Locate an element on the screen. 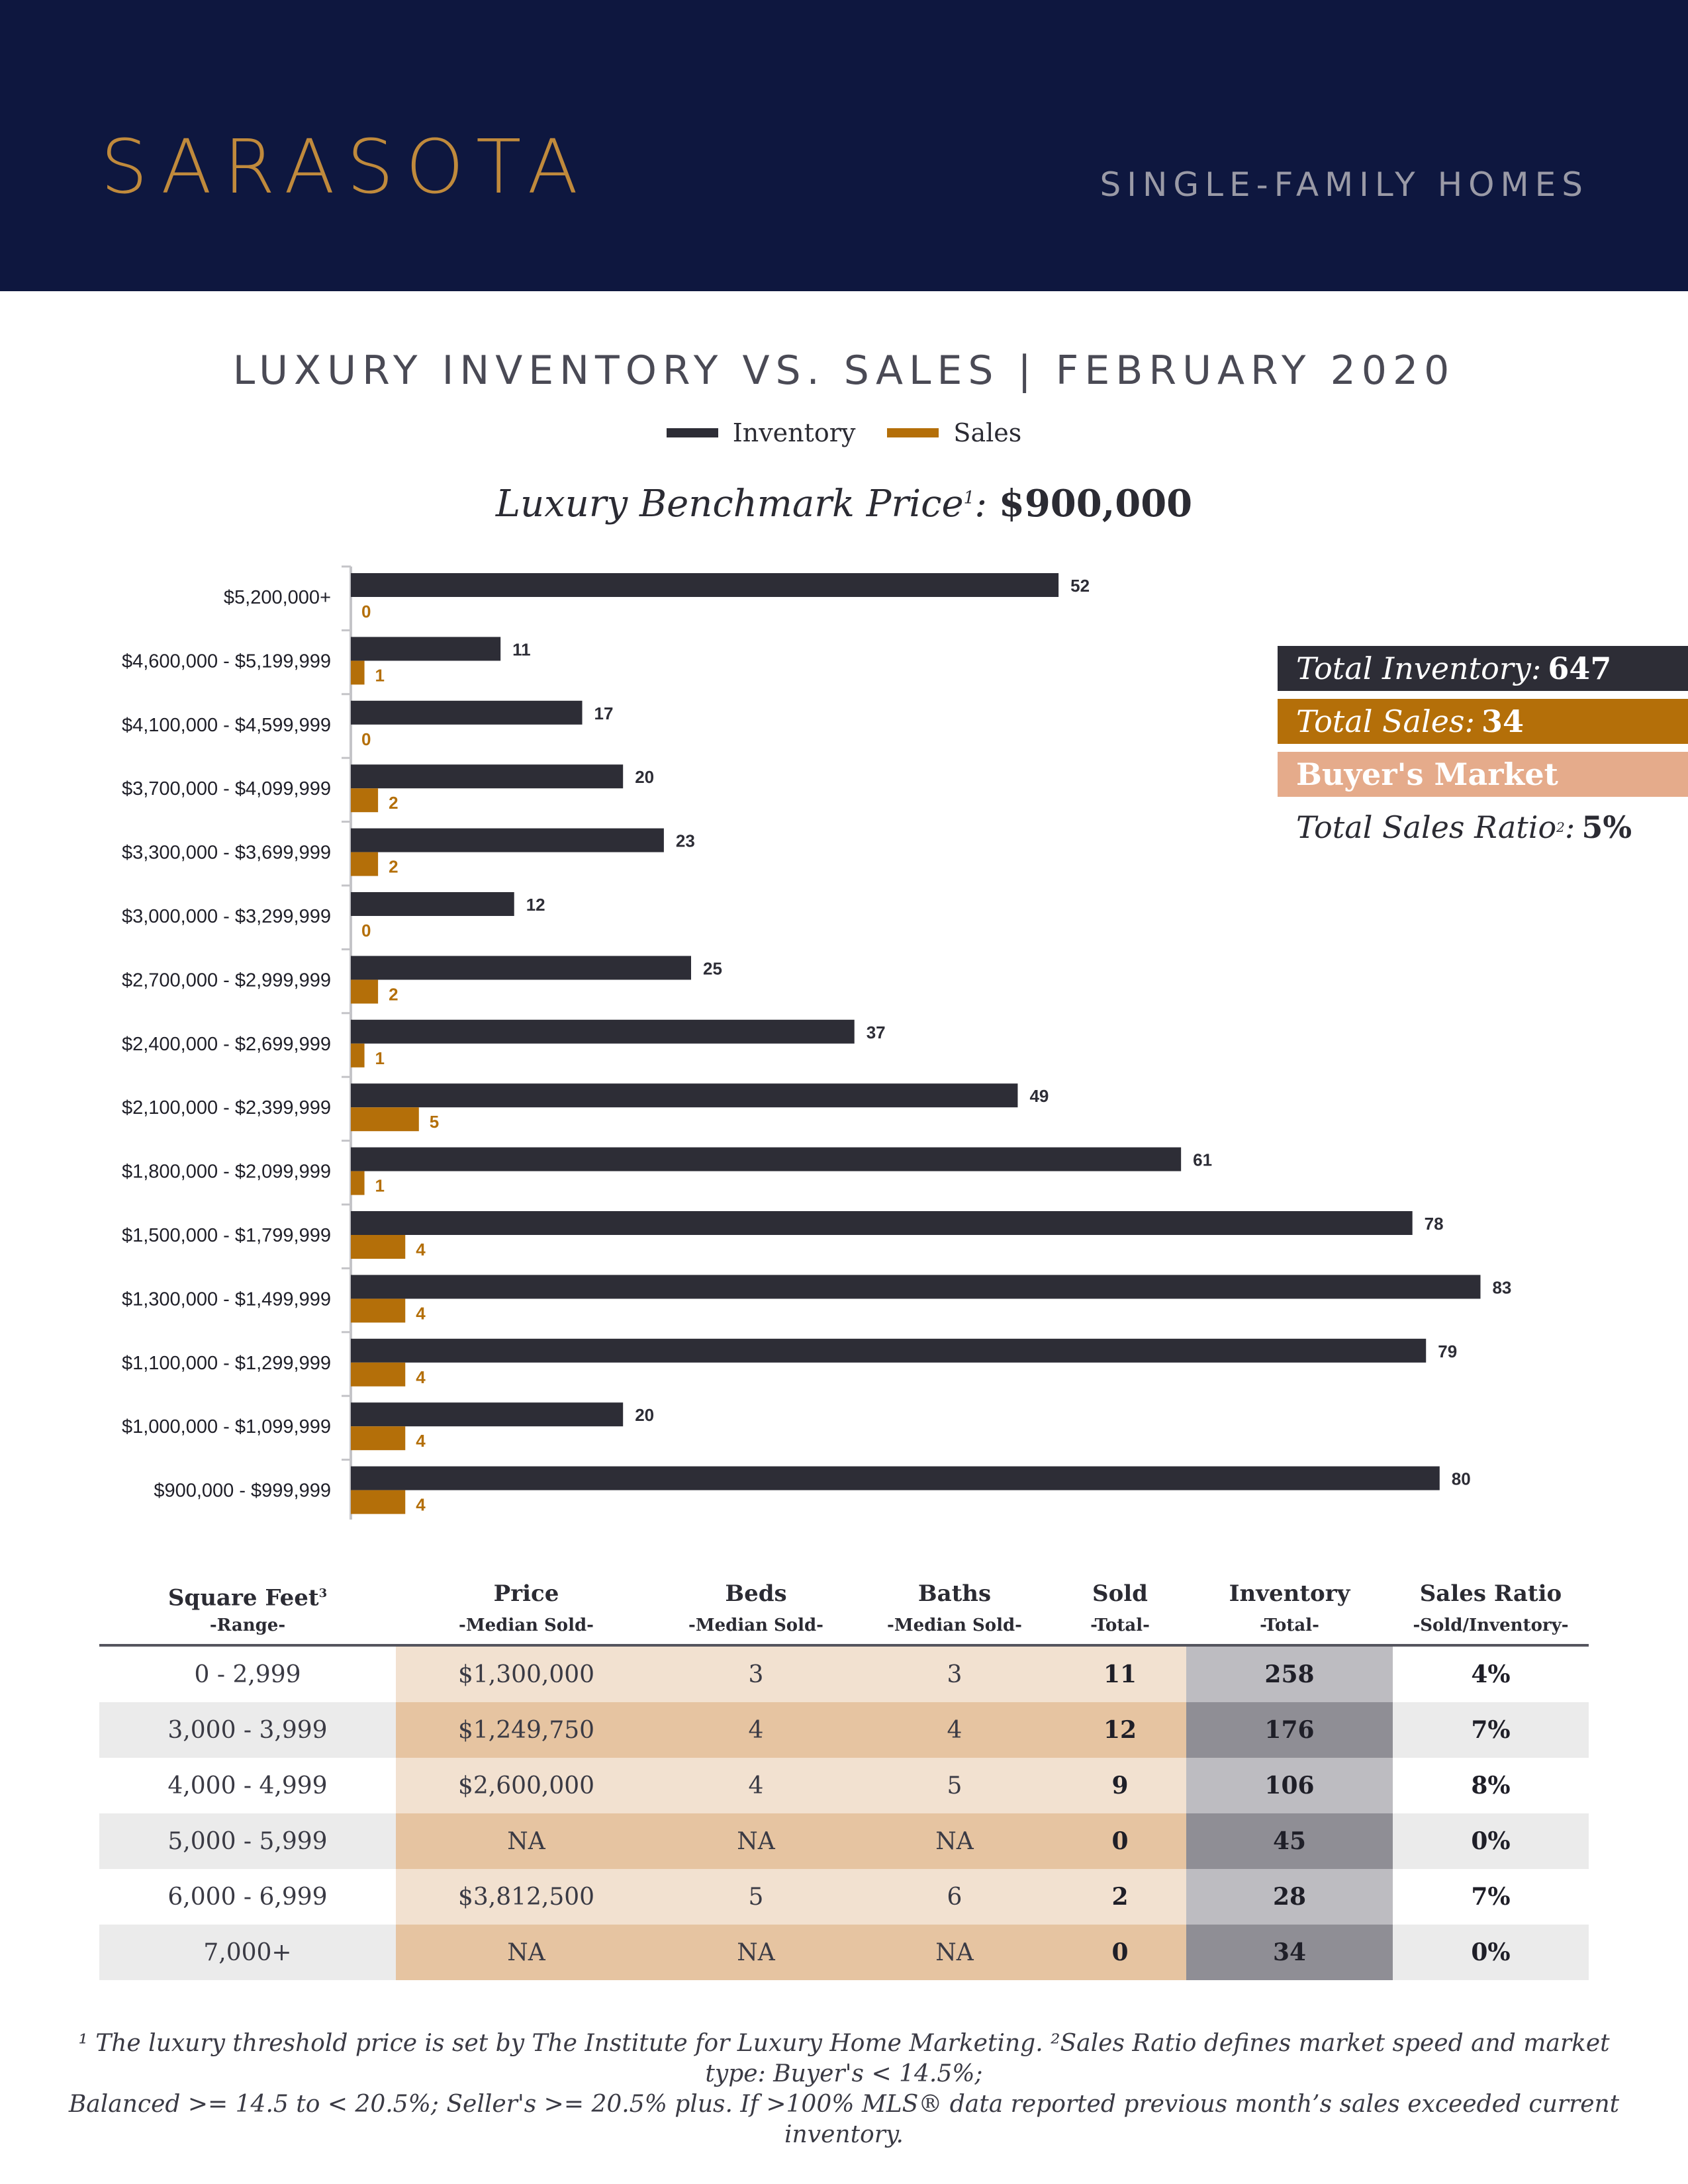 This screenshot has height=2184, width=1688. legend-label-sales: Sales is located at coordinates (987, 432).